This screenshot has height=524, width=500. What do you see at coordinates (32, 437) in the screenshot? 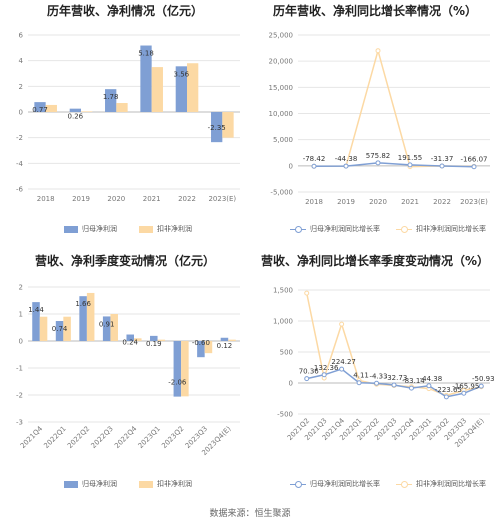
I see `x-tick-label: 2021Q4` at bounding box center [32, 437].